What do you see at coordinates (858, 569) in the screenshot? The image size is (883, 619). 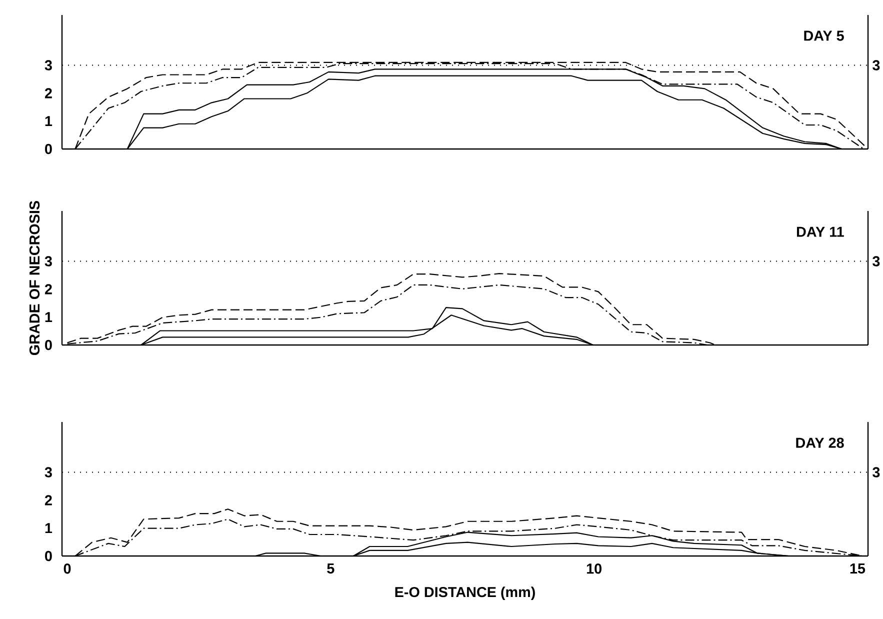 I see `x-tick-label: 15` at bounding box center [858, 569].